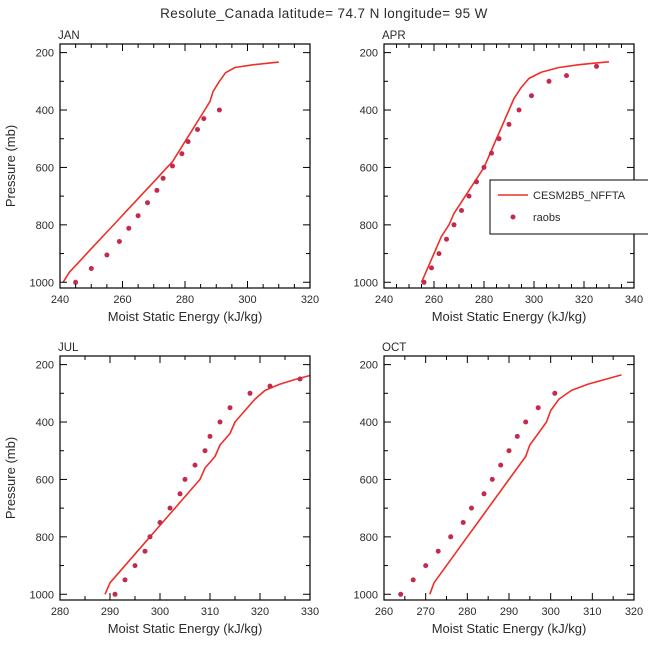 This screenshot has height=648, width=648. Describe the element at coordinates (69, 36) in the screenshot. I see `panel-month-label: JAN` at that location.